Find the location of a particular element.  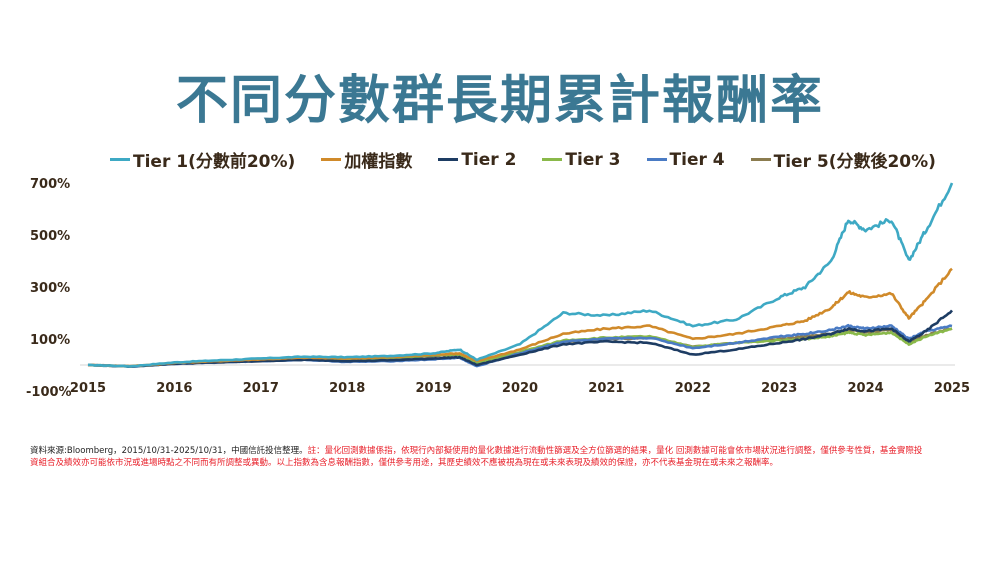

x-tick-label: 2021 is located at coordinates (606, 388).